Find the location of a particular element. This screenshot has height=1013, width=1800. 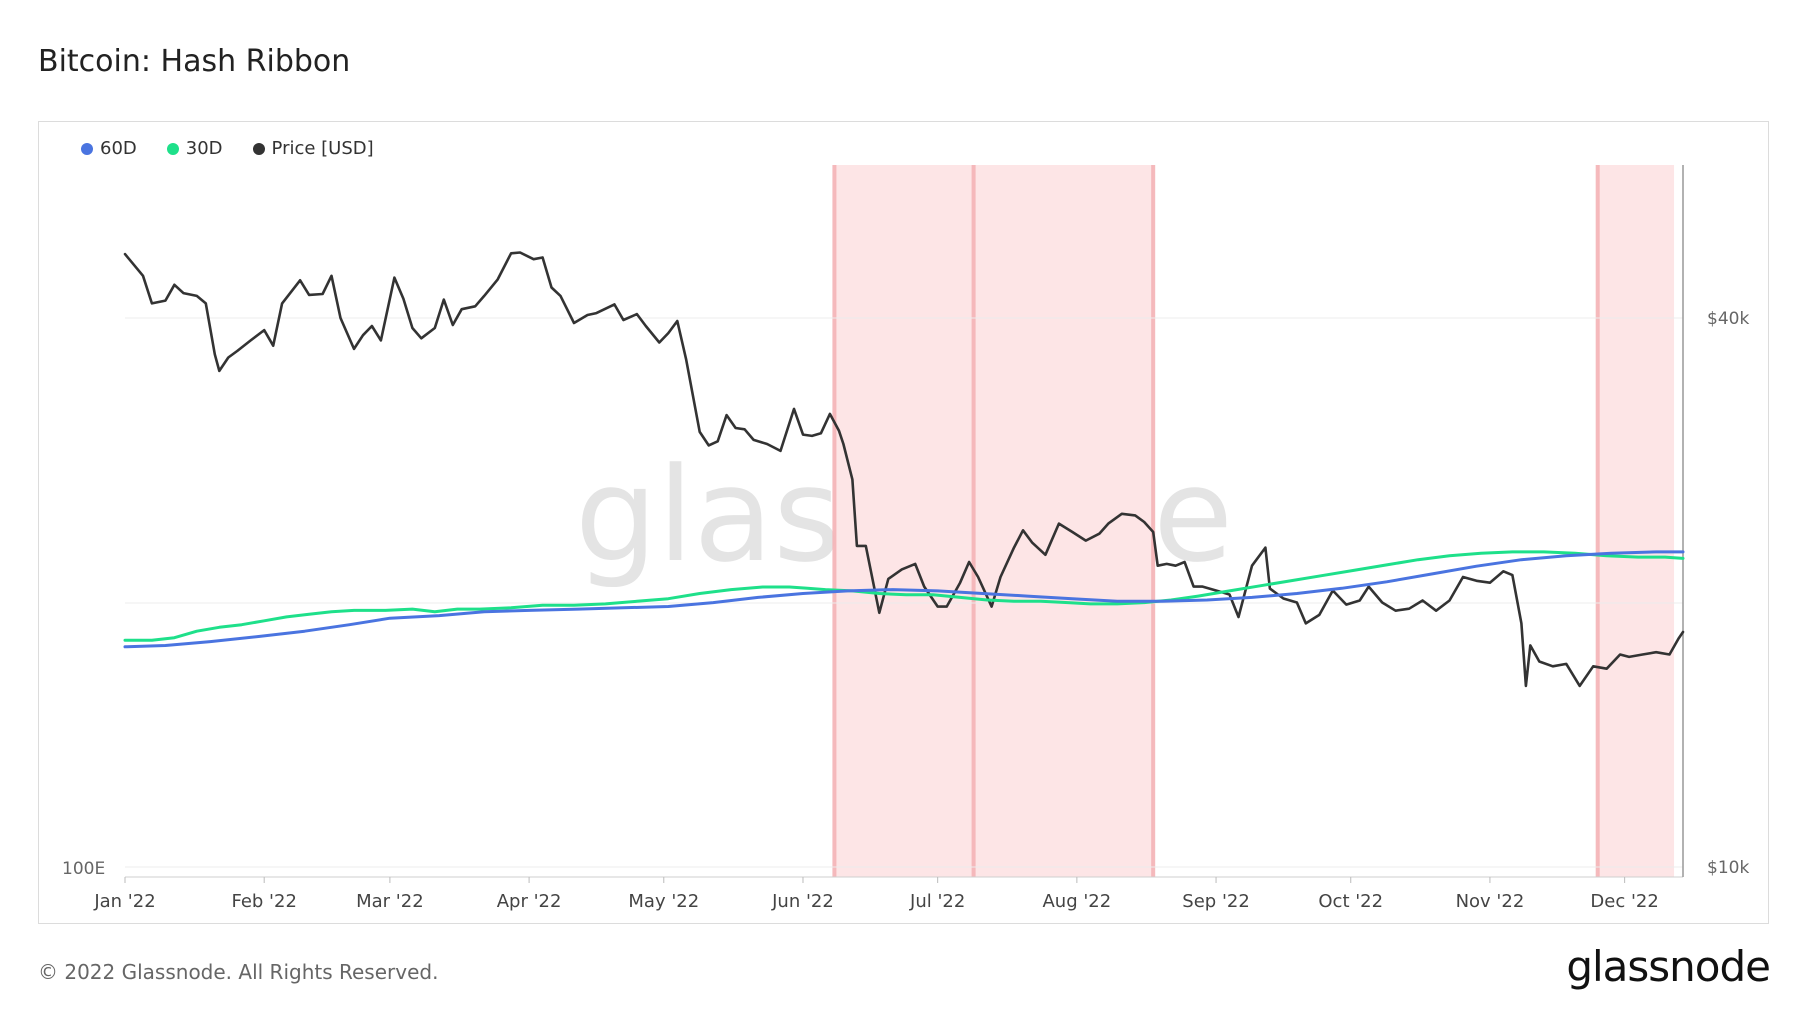

legend-item-price: Price [USD] is located at coordinates (313, 148).